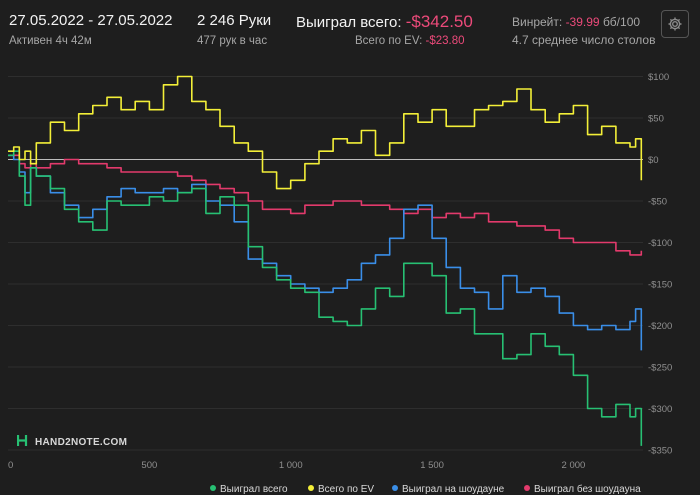 The height and width of the screenshot is (495, 700). What do you see at coordinates (291, 465) in the screenshot?
I see `x-tick-label: 1 000` at bounding box center [291, 465].